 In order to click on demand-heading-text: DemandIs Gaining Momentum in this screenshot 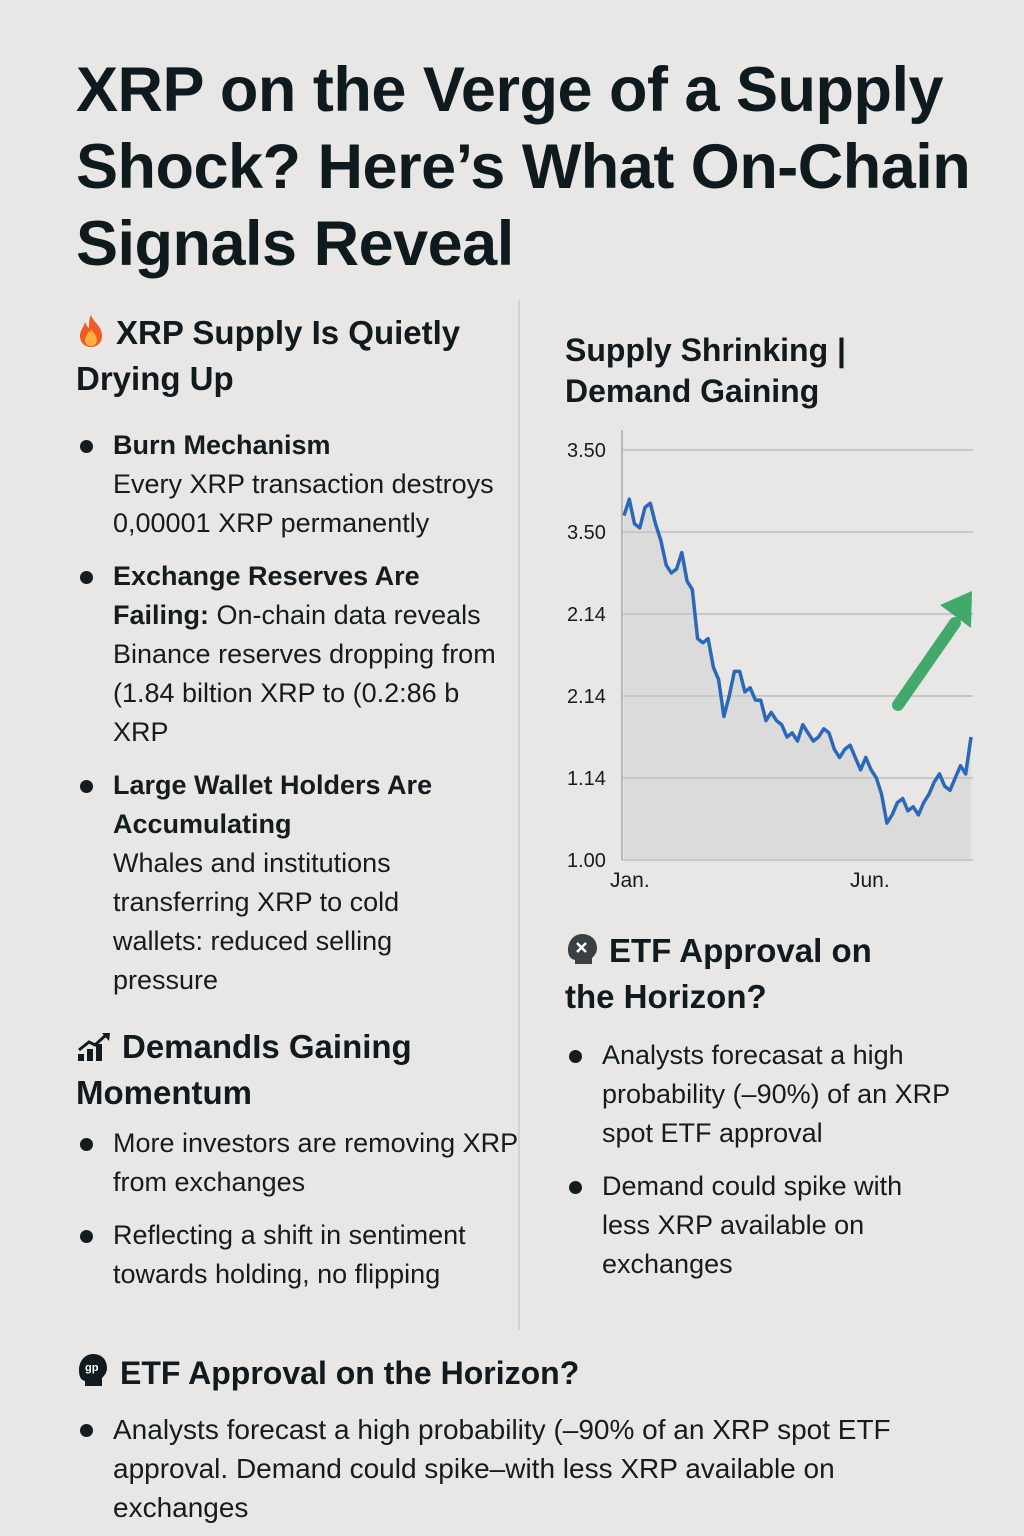, I will do `click(244, 1069)`.